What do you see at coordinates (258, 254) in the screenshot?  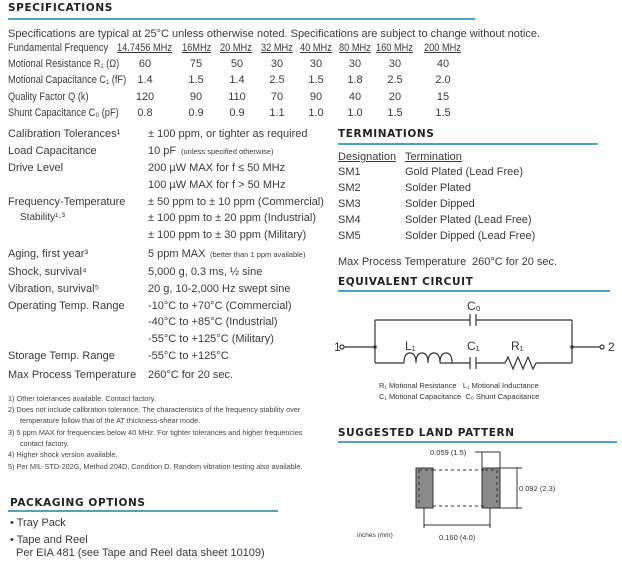 I see `param-note: (better than 1 ppm available)` at bounding box center [258, 254].